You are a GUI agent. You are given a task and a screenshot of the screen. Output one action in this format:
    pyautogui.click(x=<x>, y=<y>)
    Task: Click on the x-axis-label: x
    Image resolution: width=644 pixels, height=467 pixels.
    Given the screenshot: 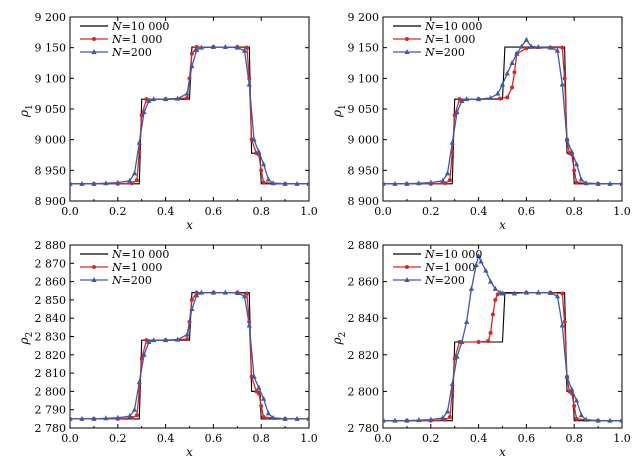 What is the action you would take?
    pyautogui.click(x=502, y=225)
    